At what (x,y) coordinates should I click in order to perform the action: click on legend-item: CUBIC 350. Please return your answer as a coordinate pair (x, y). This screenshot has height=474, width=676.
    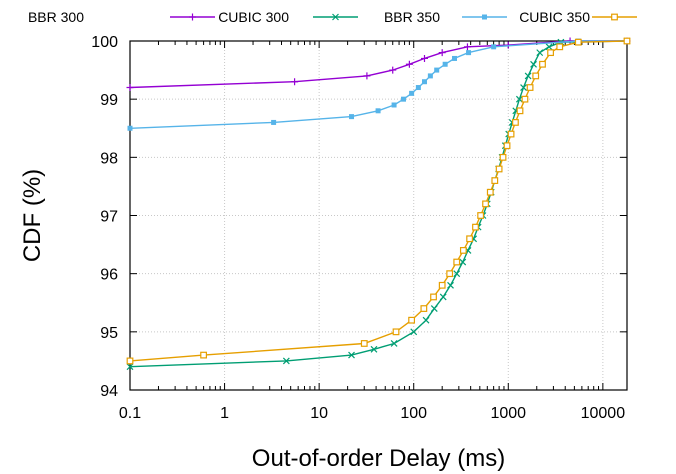
    Looking at the image, I should click on (578, 17).